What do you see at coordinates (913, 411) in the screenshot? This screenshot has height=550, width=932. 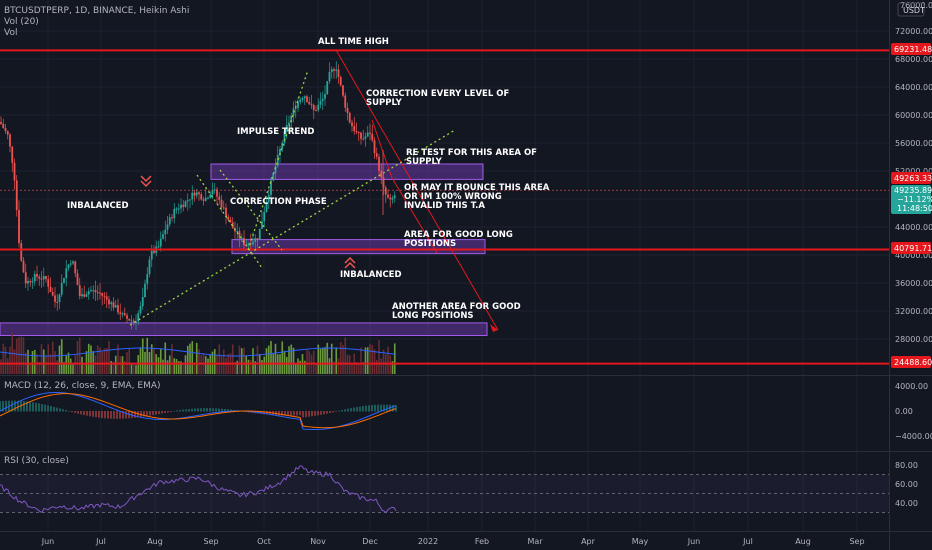 I see `macd-axis: 4000.00 0.00 −4000.00` at bounding box center [913, 411].